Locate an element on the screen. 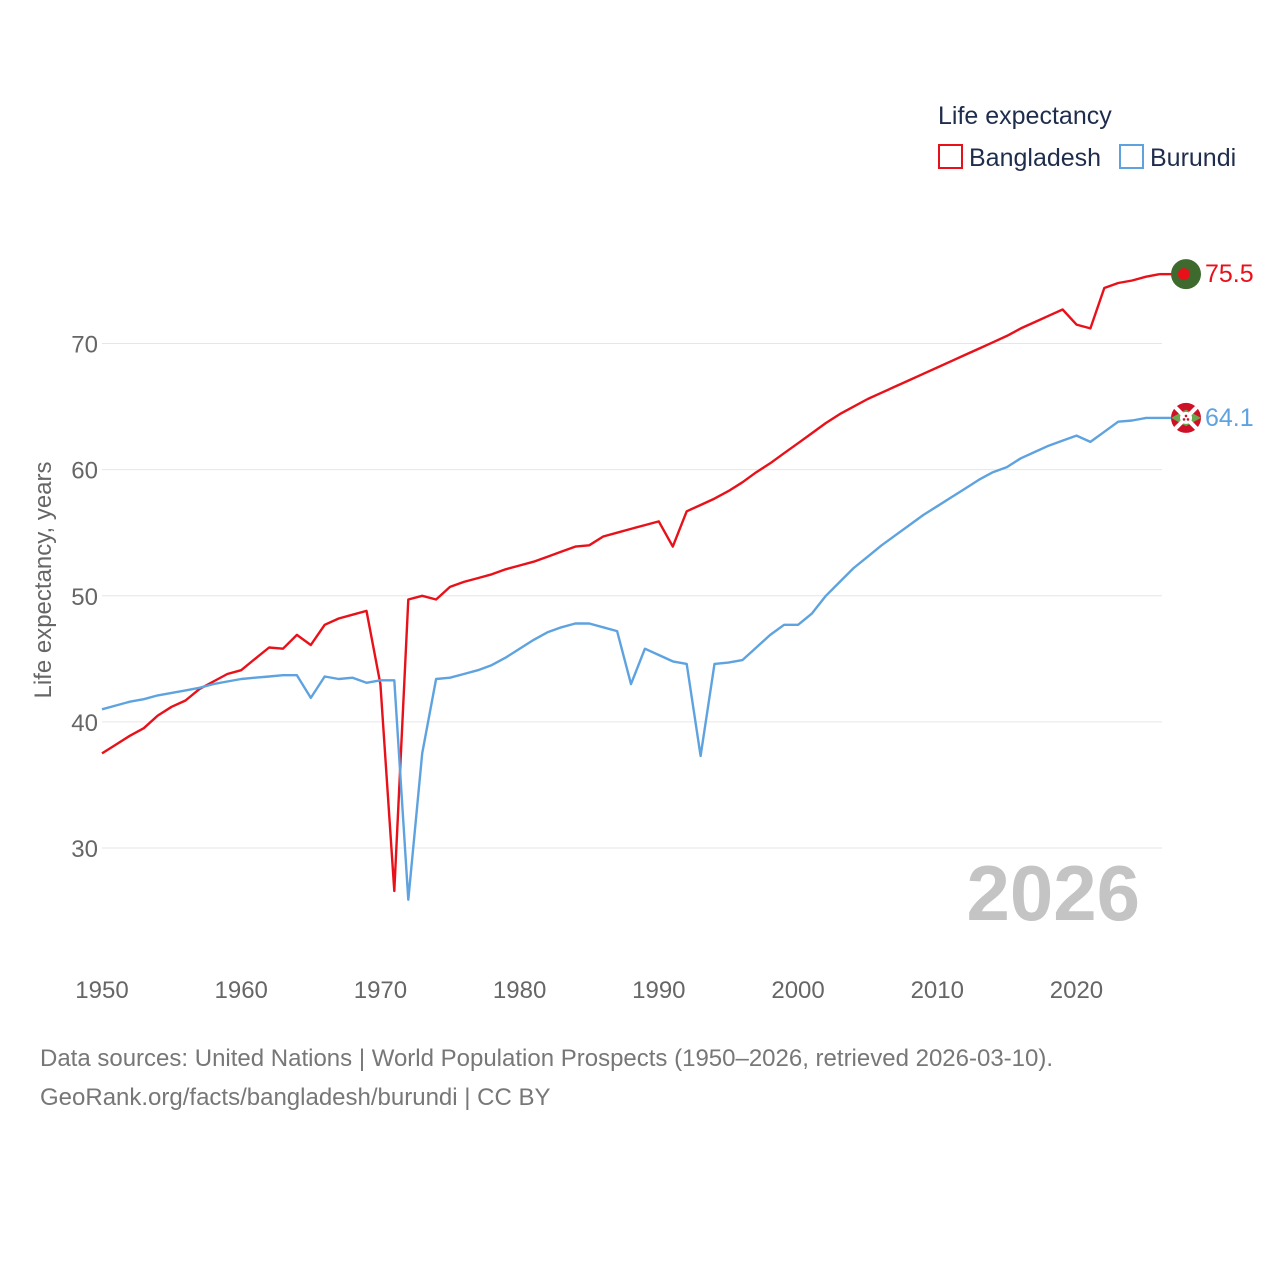 This screenshot has width=1280, height=1280. x-tick-label: 1970 is located at coordinates (380, 990).